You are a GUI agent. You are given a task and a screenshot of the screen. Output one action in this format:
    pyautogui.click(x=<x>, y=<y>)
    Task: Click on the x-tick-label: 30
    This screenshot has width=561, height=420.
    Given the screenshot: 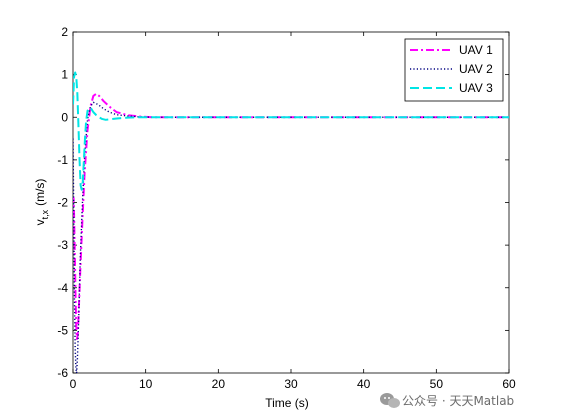 What is the action you would take?
    pyautogui.click(x=291, y=384)
    